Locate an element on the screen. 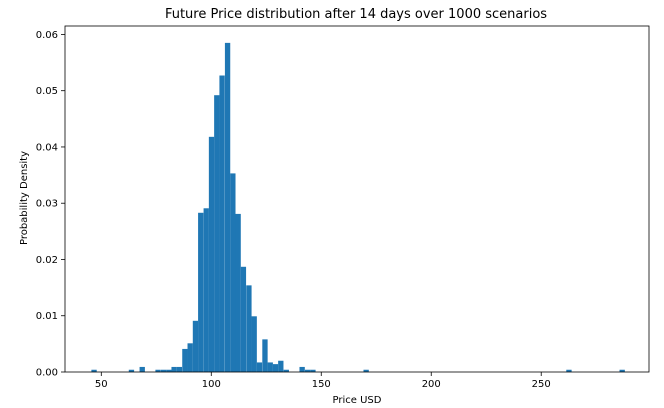 The image size is (664, 408). y-axis: 0.00 0.01 0.02 0.03 0.04 0.05 0.06 is located at coordinates (50, 204).